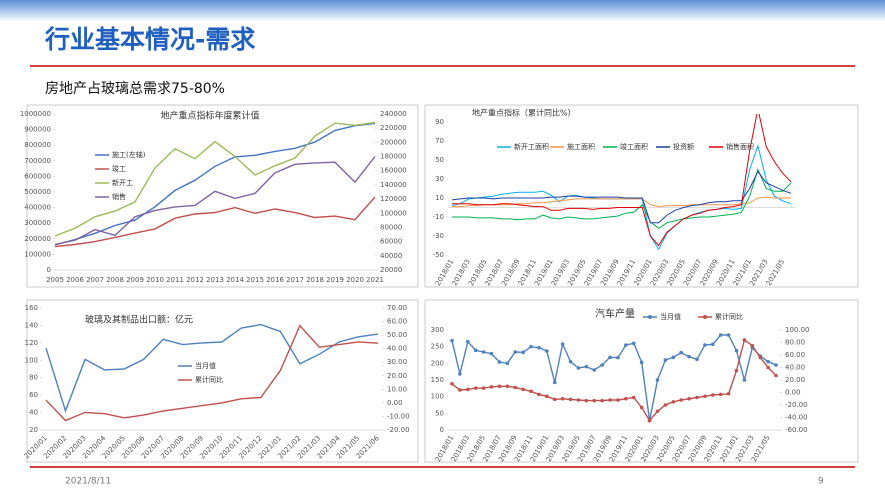 This screenshot has width=885, height=499. What do you see at coordinates (31, 308) in the screenshot?
I see `y-tick-label: 160` at bounding box center [31, 308].